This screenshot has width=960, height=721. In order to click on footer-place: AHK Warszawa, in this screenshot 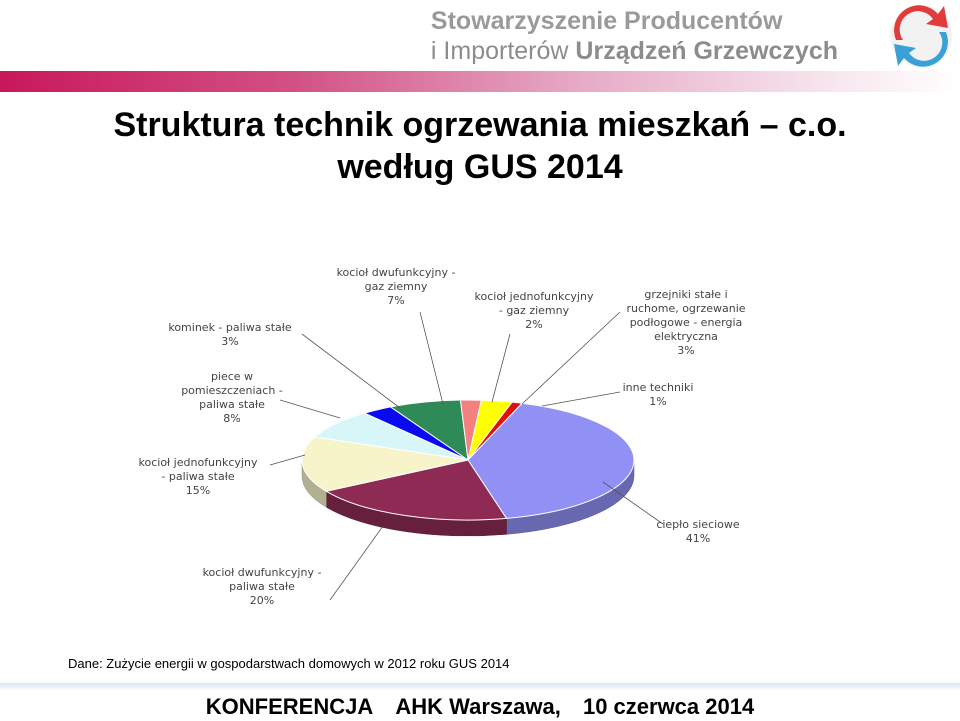, I will do `click(478, 706)`.